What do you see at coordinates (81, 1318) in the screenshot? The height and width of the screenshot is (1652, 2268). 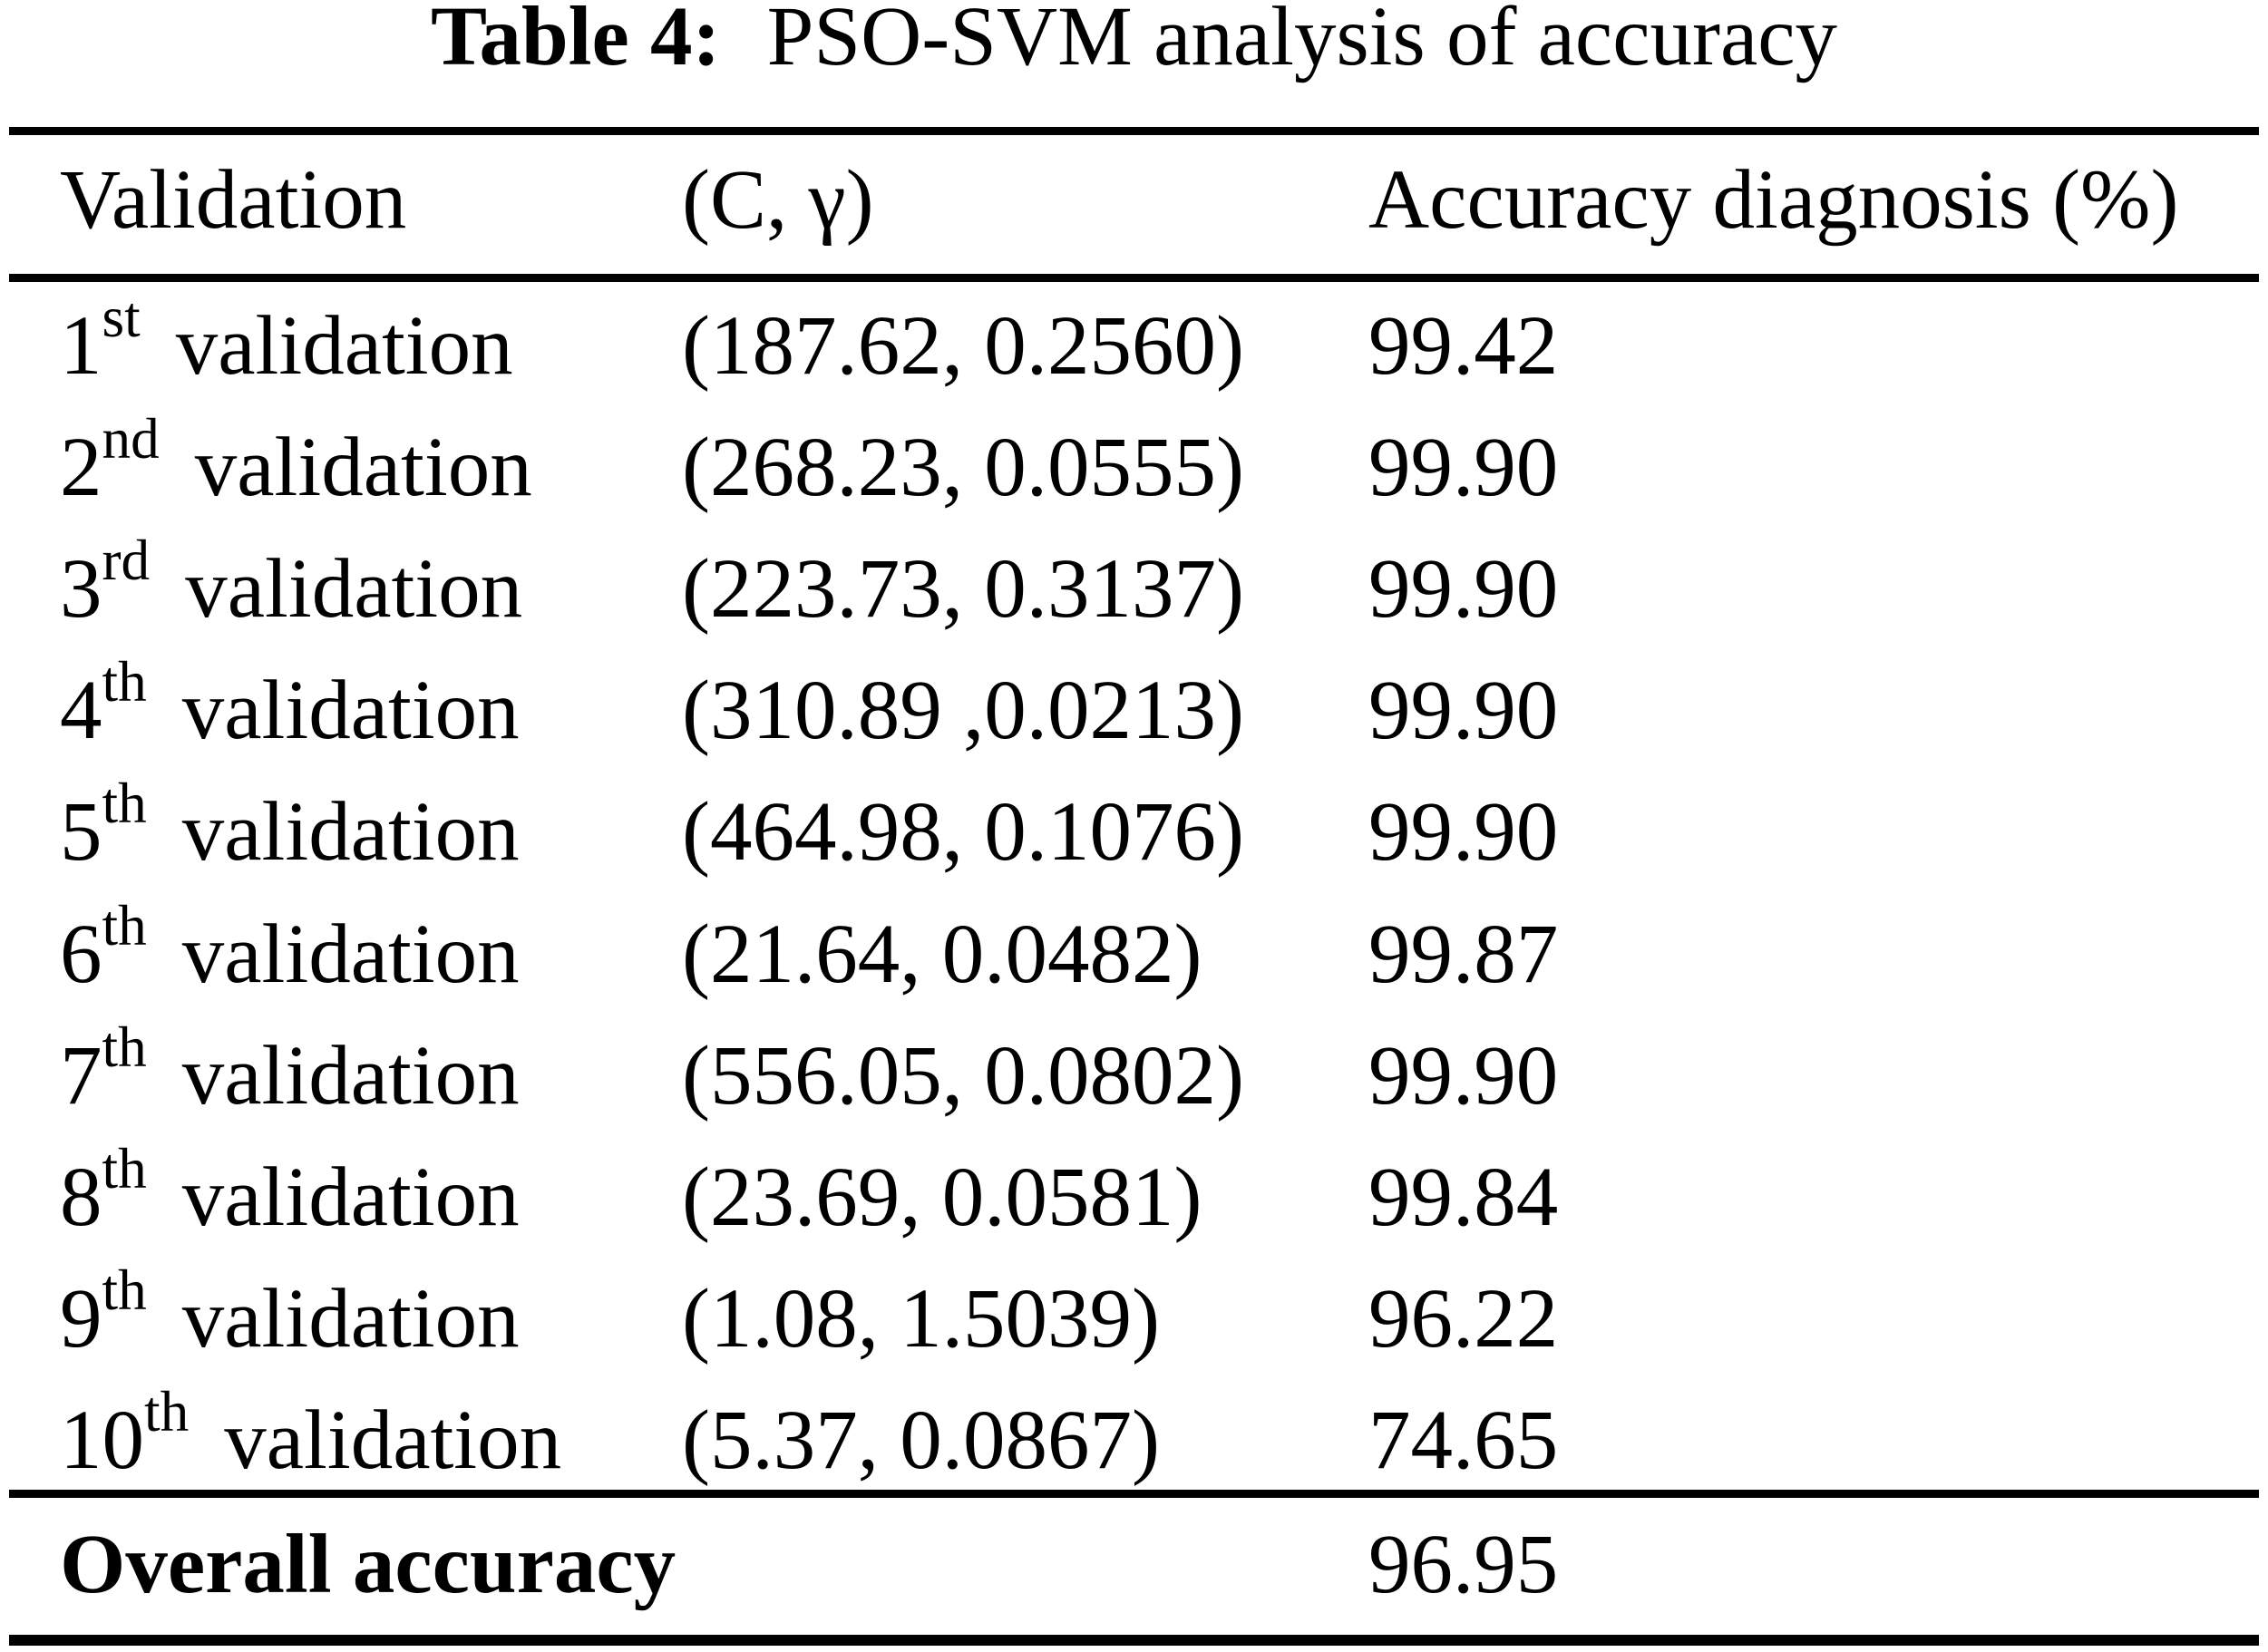 I see `row-ordinal: 9` at bounding box center [81, 1318].